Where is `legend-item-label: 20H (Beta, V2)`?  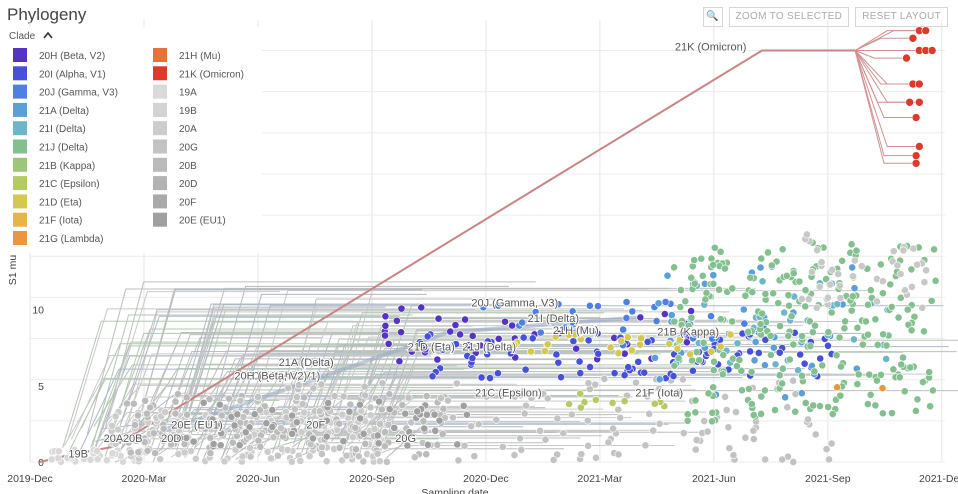
legend-item-label: 20H (Beta, V2) is located at coordinates (72, 56).